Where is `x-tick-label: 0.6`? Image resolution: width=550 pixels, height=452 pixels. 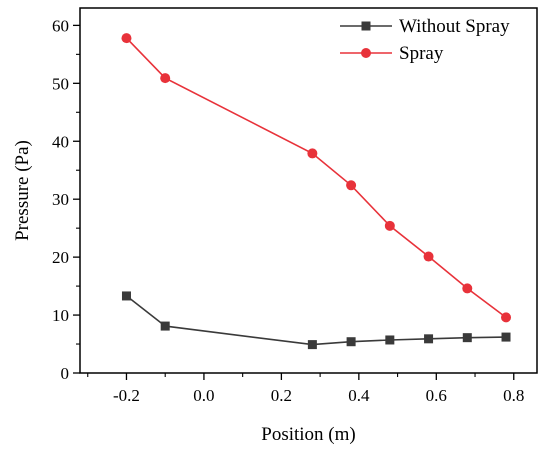
x-tick-label: 0.6 is located at coordinates (436, 395).